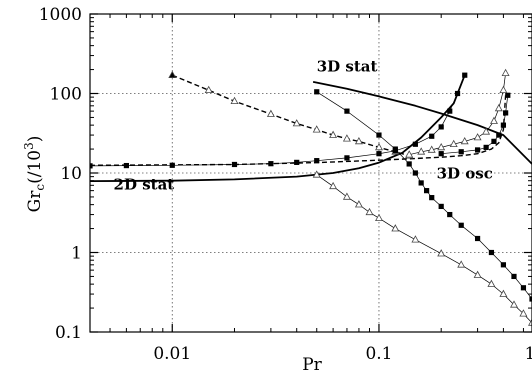 The width and height of the screenshot is (532, 376). Describe the element at coordinates (347, 66) in the screenshot. I see `annotation-0: 3D stat` at that location.